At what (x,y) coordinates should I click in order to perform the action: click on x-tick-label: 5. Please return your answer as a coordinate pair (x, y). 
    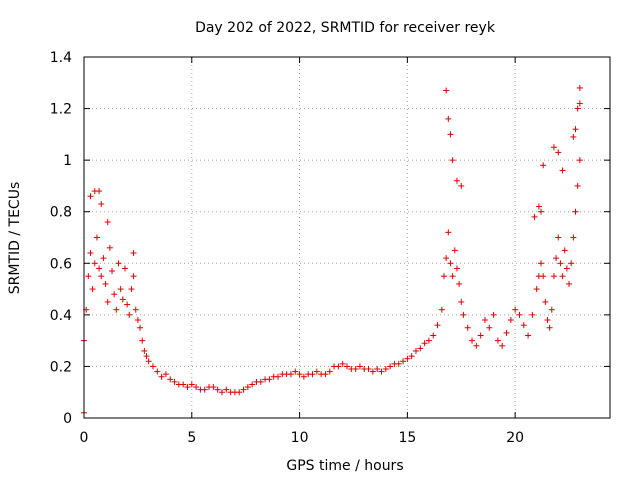
    Looking at the image, I should click on (191, 438).